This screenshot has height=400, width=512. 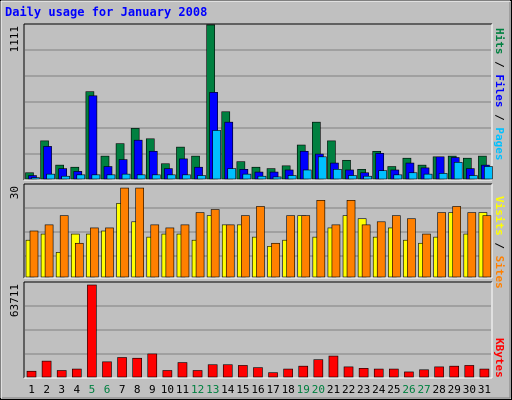 What do you see at coordinates (499, 272) in the screenshot?
I see `label-sites: Sites` at bounding box center [499, 272].